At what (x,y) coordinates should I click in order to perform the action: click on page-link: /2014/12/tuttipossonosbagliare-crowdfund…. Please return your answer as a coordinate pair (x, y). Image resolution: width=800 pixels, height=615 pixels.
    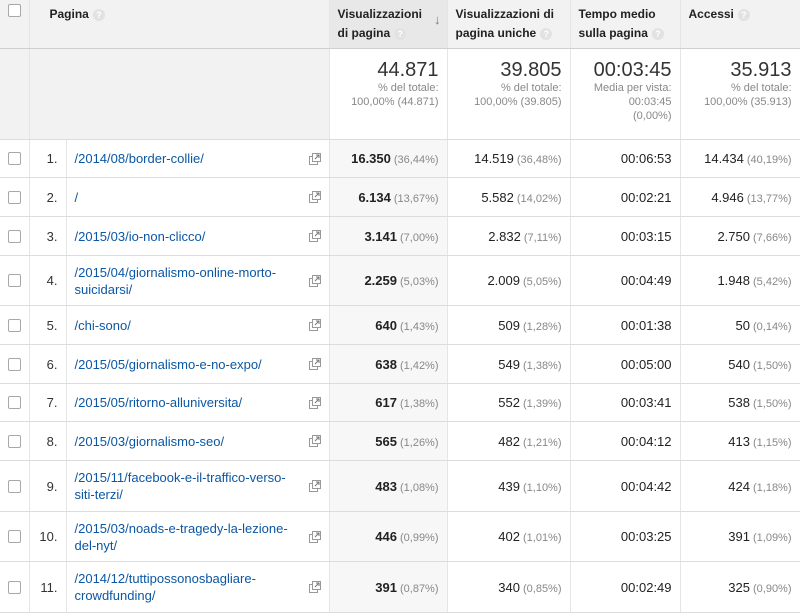
    Looking at the image, I should click on (165, 587).